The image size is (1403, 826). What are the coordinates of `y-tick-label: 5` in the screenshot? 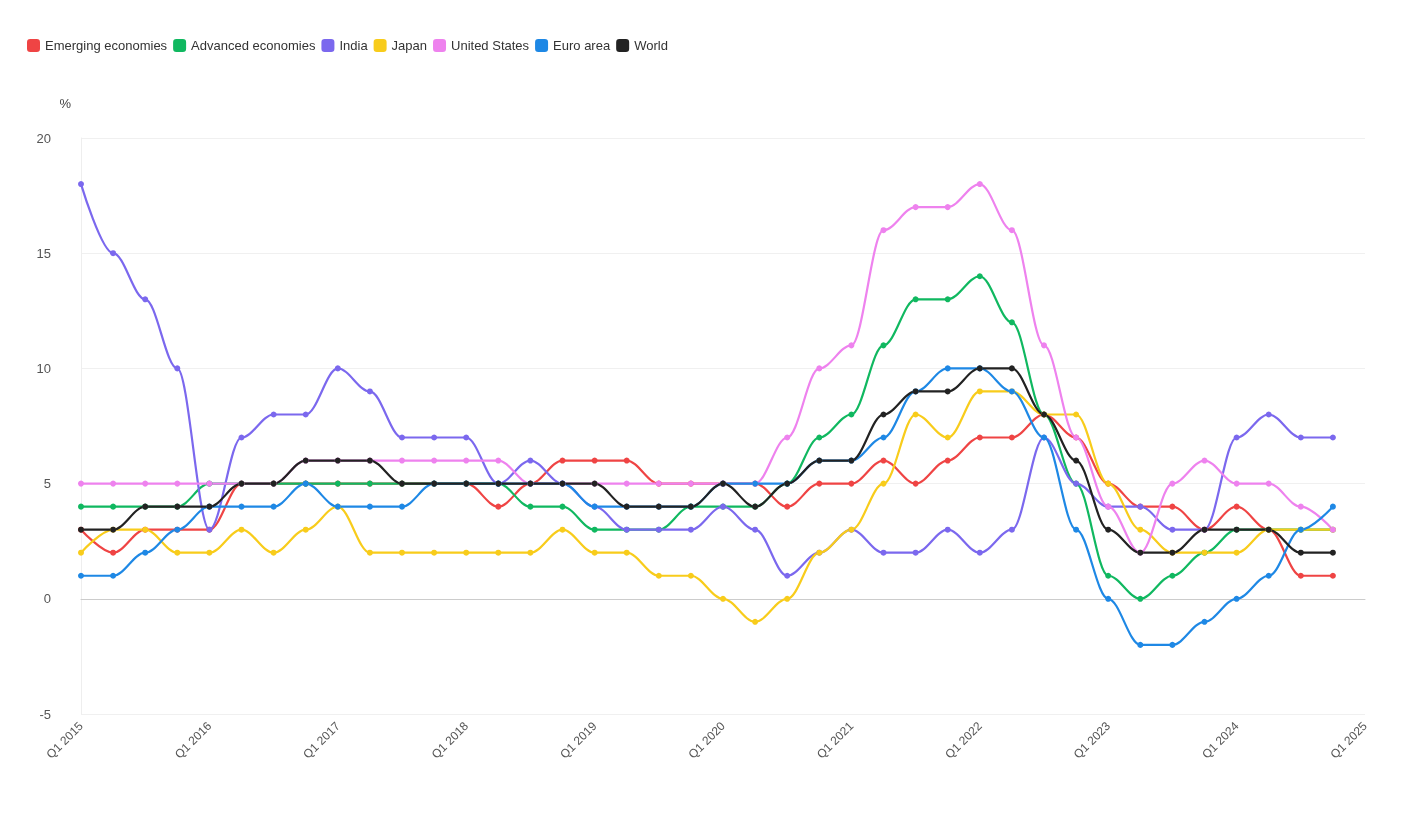 It's located at (47, 484).